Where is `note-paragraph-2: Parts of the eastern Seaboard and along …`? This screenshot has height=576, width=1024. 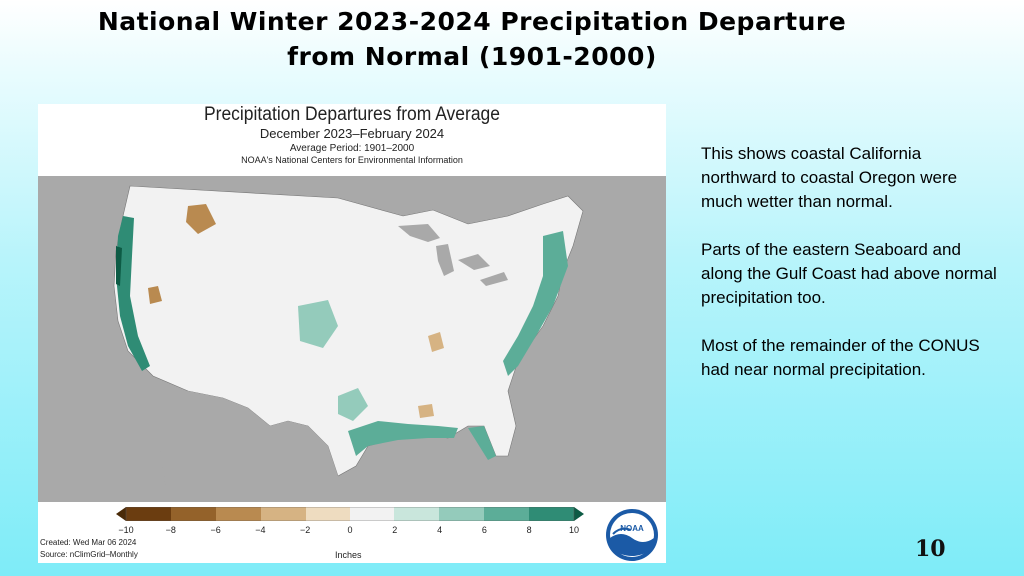
note-paragraph-2: Parts of the eastern Seaboard and along … is located at coordinates (849, 273).